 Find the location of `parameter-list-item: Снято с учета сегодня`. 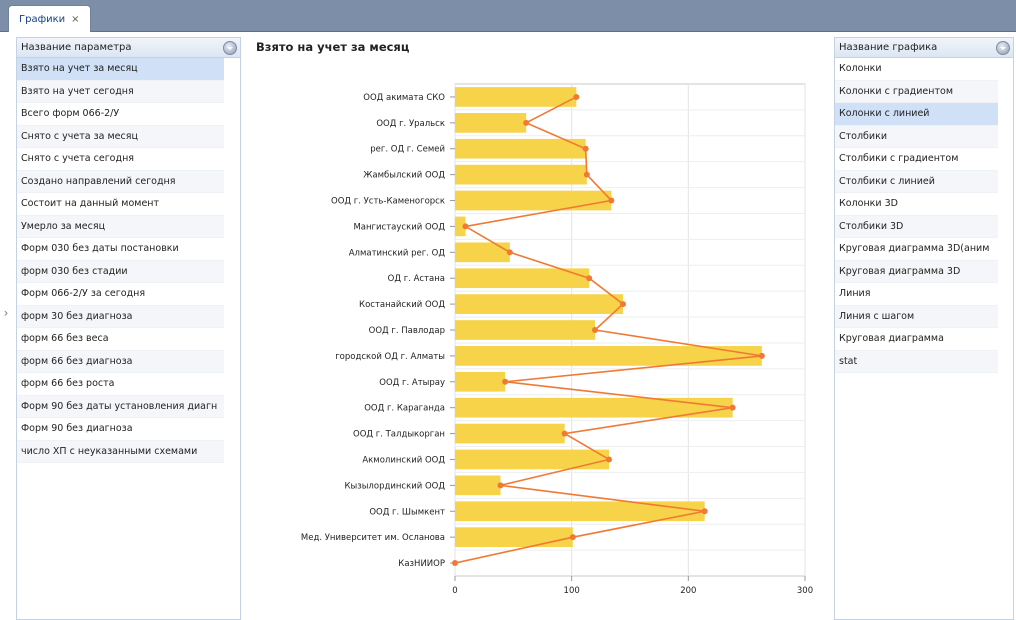

parameter-list-item: Снято с учета сегодня is located at coordinates (120, 159).